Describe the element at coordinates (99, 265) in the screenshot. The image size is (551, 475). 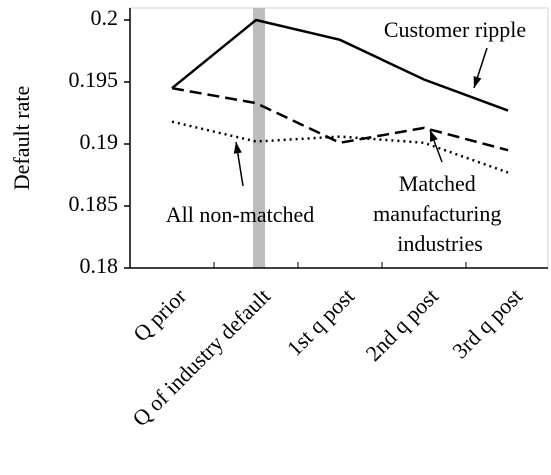
I see `y-tick-label: 0.18` at that location.